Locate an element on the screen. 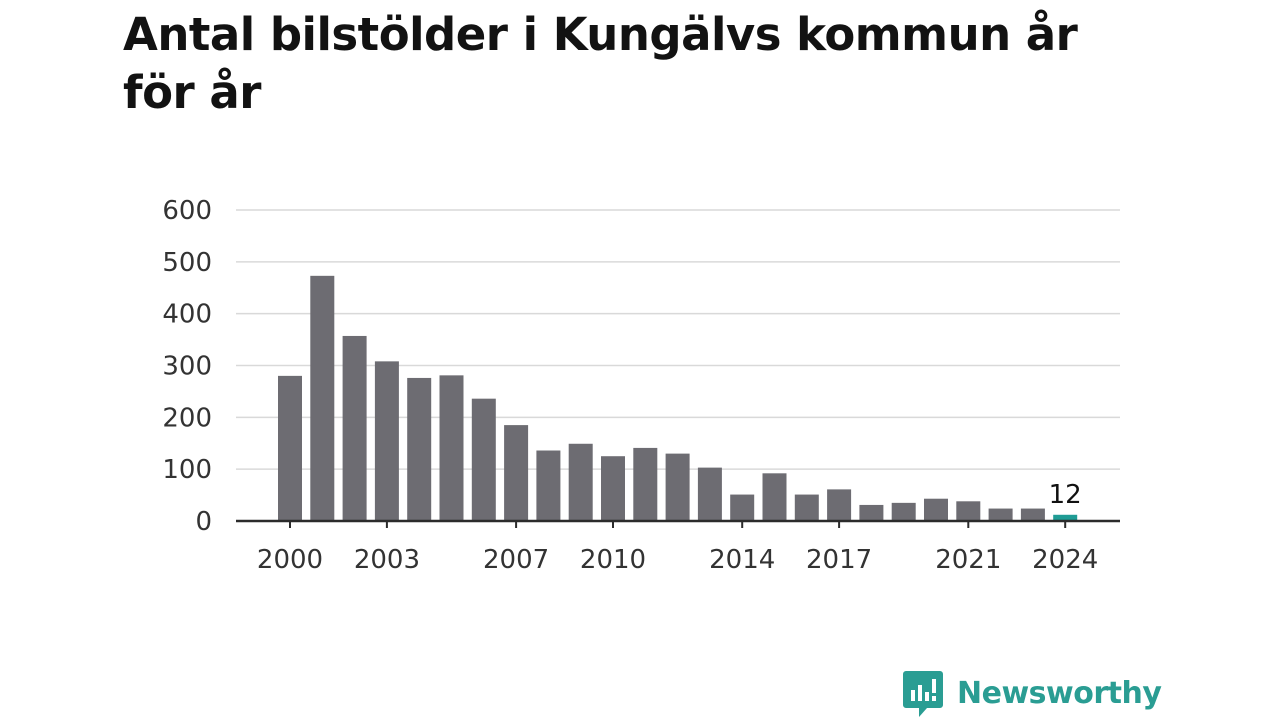  highlight-value-label: 12 is located at coordinates (1065, 495).